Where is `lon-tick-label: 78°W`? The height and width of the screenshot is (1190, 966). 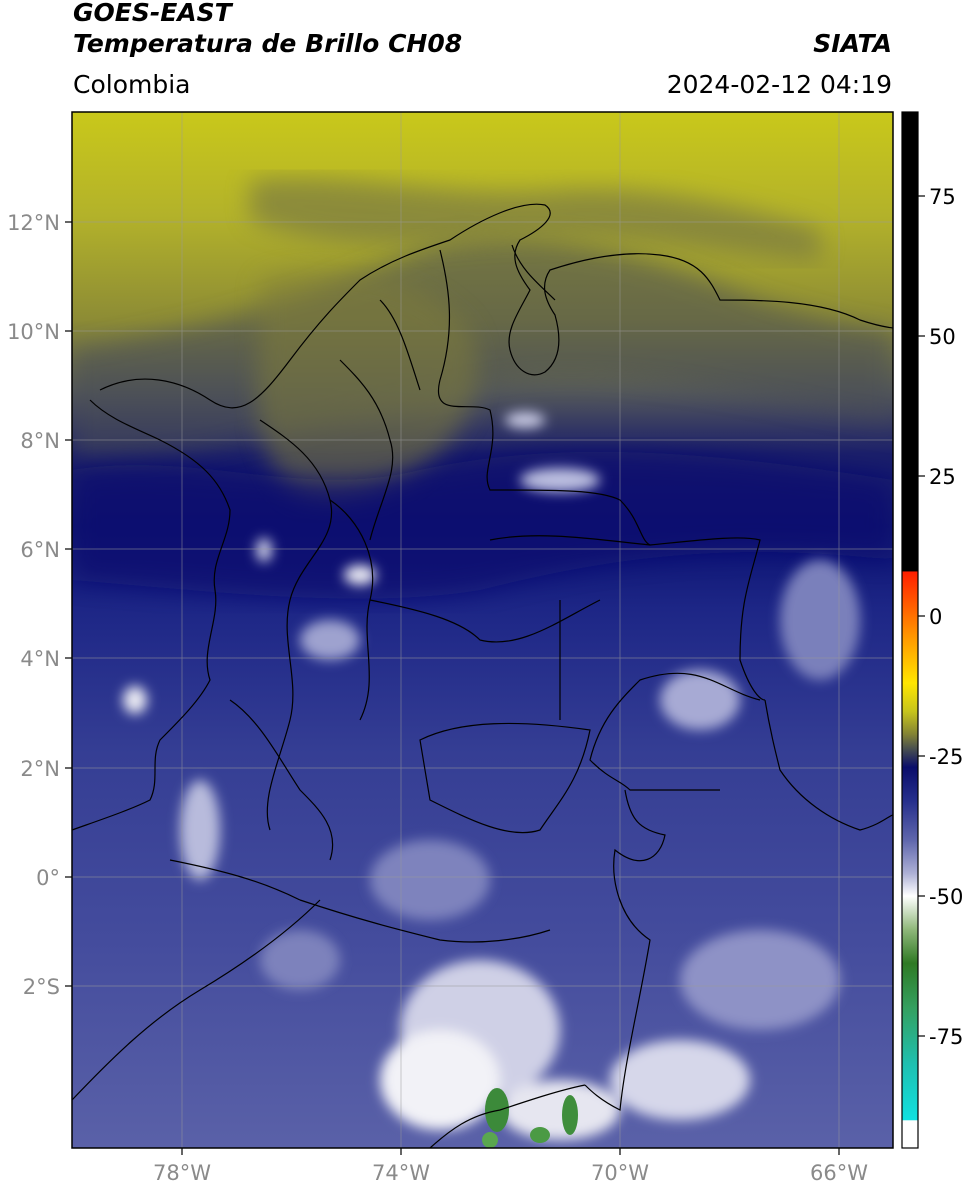
lon-tick-label: 78°W is located at coordinates (182, 1173).